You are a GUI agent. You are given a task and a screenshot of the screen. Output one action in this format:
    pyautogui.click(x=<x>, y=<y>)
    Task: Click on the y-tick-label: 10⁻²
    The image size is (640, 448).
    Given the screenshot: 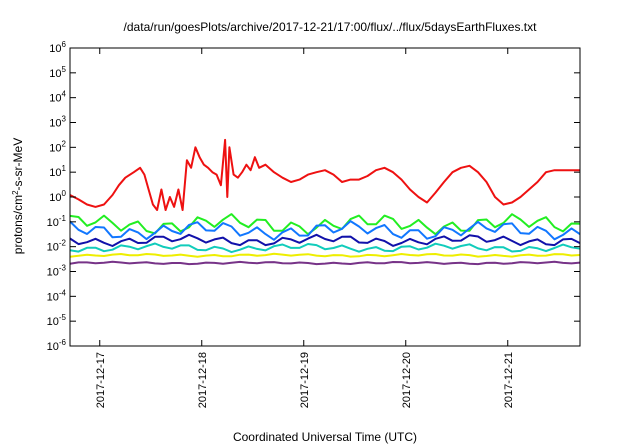 What is the action you would take?
    pyautogui.click(x=57, y=246)
    